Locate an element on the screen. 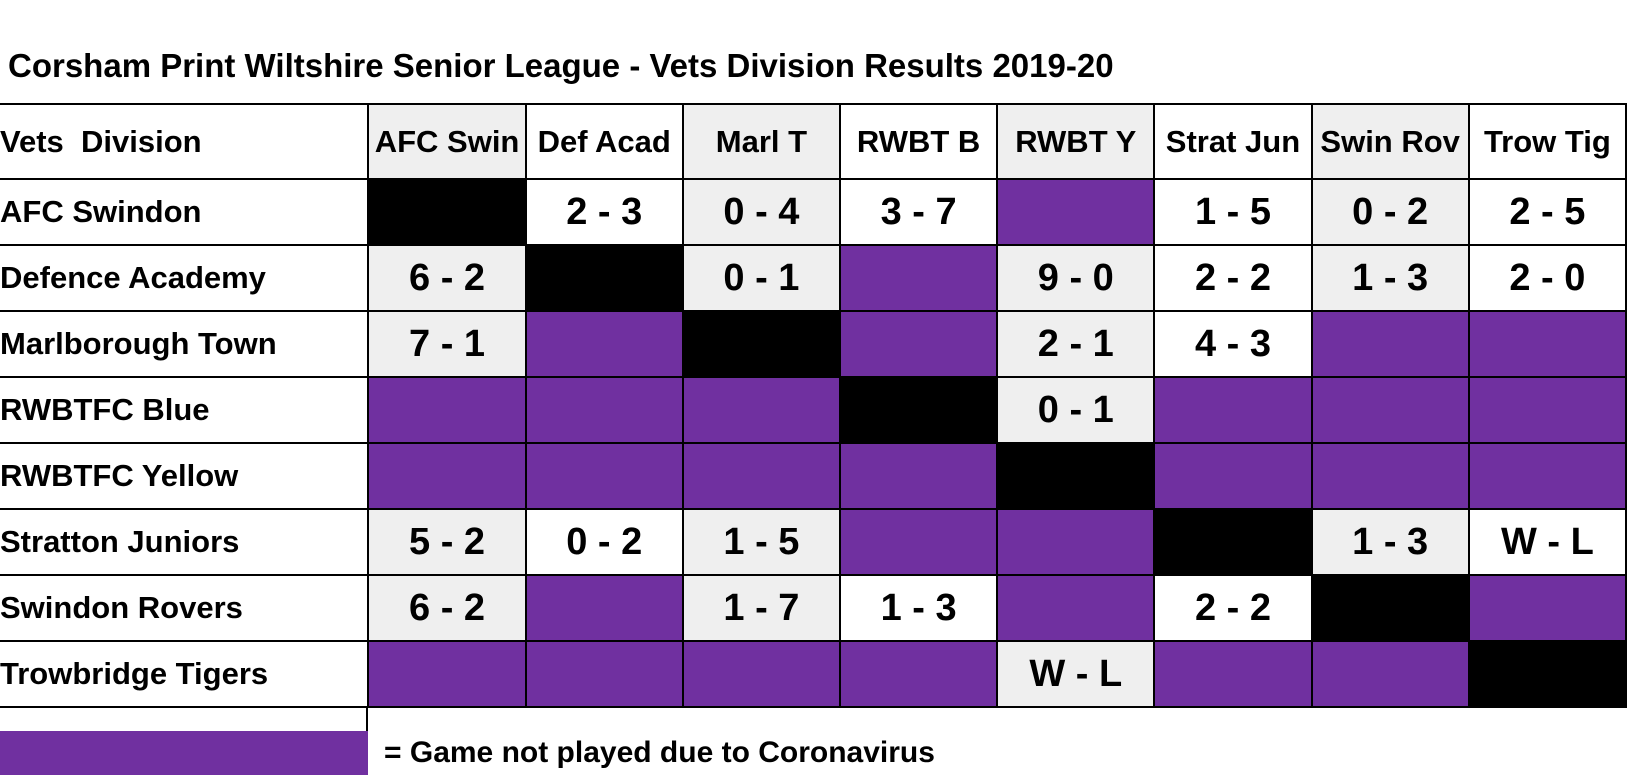 Image resolution: width=1627 pixels, height=775 pixels. team-name-cell: Marlborough Town is located at coordinates (185, 344).